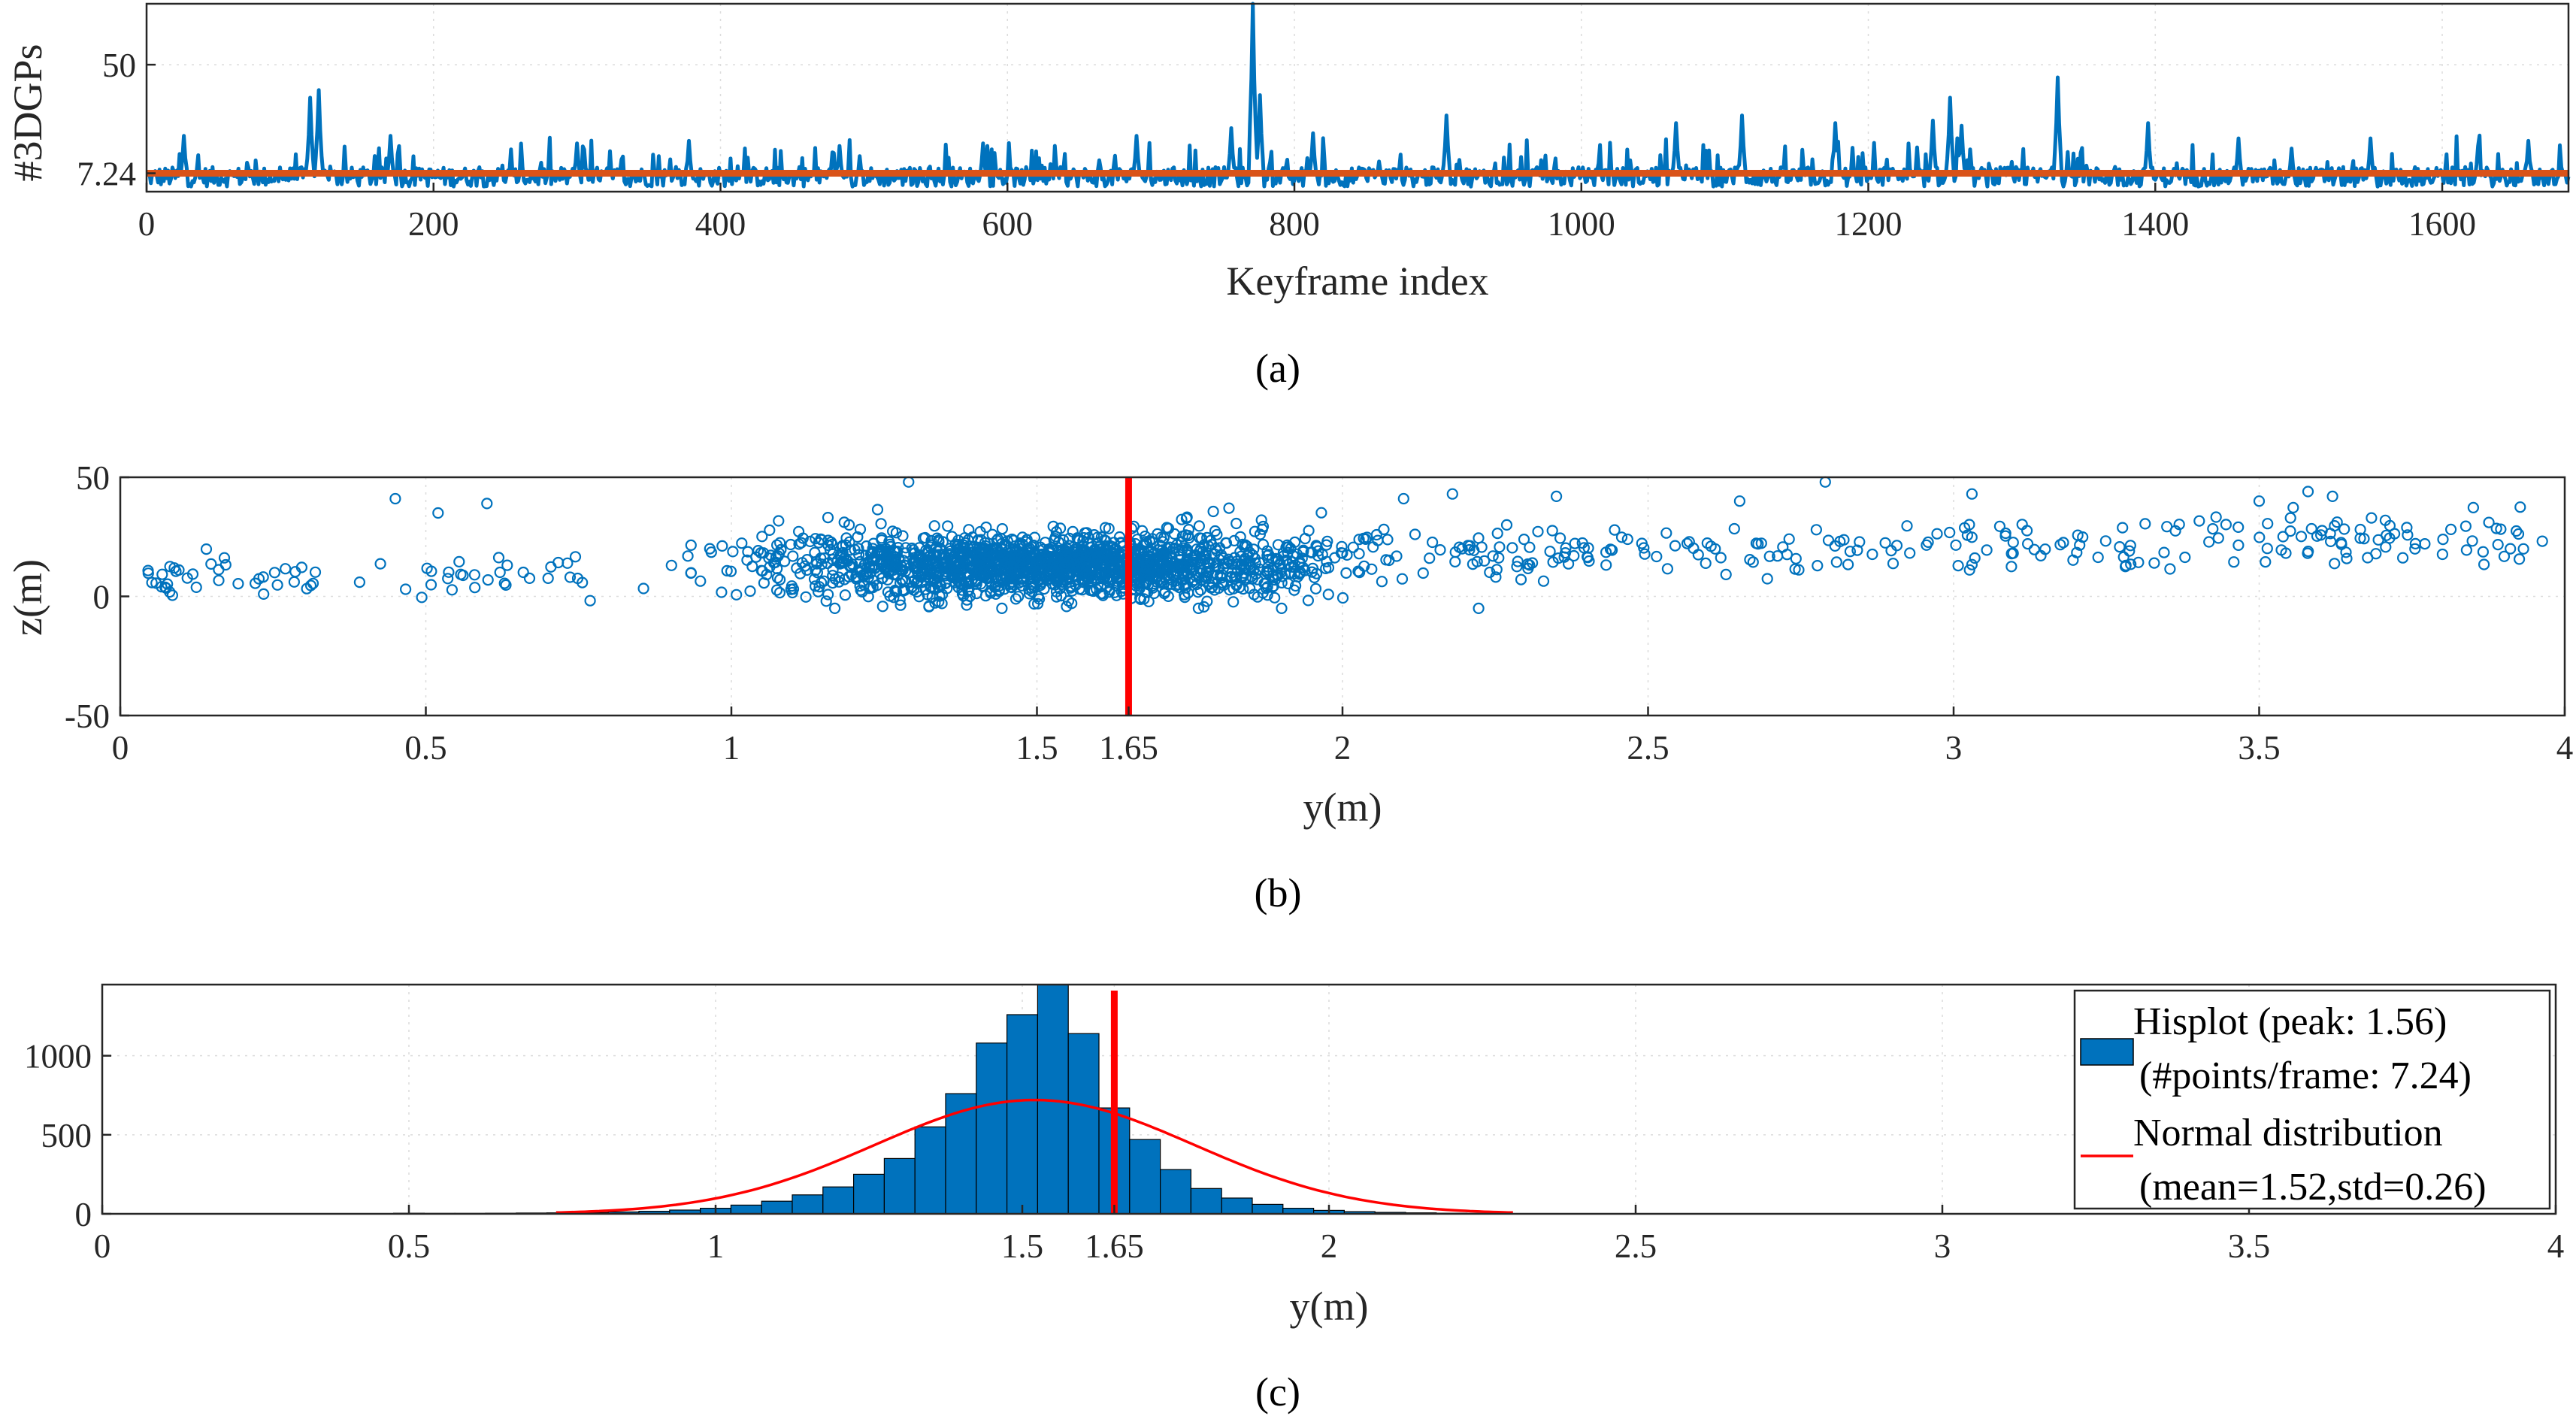 Image resolution: width=2576 pixels, height=1416 pixels. Describe the element at coordinates (1022, 1246) in the screenshot. I see `panel-c-x-tick-label-3: 1.5` at that location.